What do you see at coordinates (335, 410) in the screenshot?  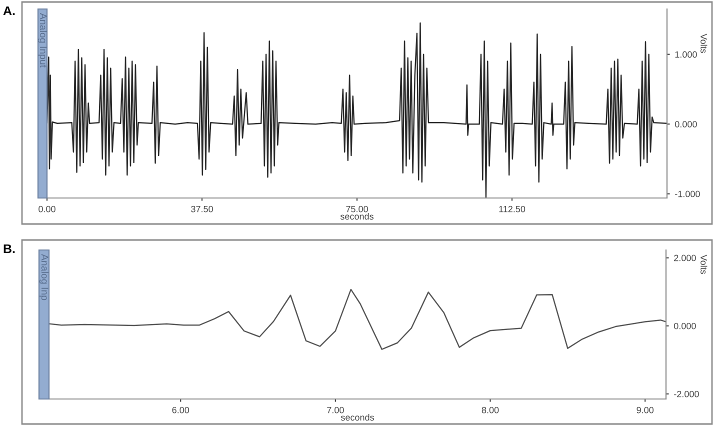 I see `x-tick-label: 7.00` at bounding box center [335, 410].